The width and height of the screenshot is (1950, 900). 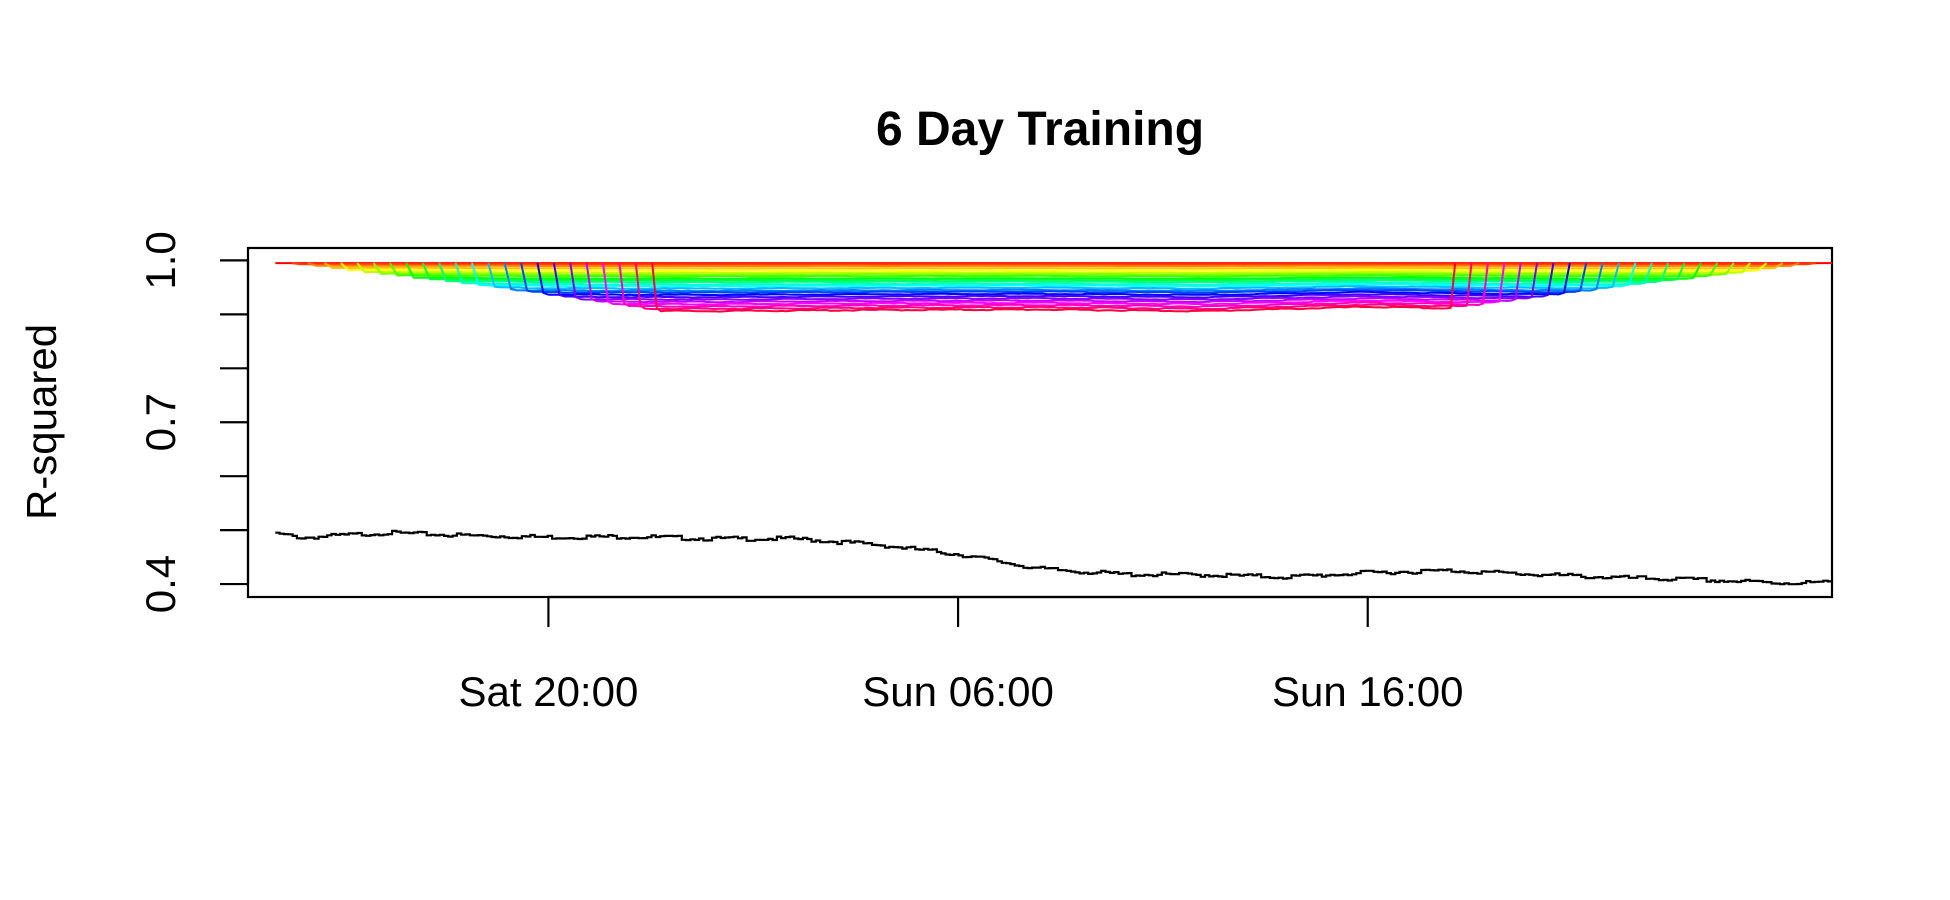 What do you see at coordinates (193, 422) in the screenshot?
I see `y-axis: 0.4 0.7 1.0` at bounding box center [193, 422].